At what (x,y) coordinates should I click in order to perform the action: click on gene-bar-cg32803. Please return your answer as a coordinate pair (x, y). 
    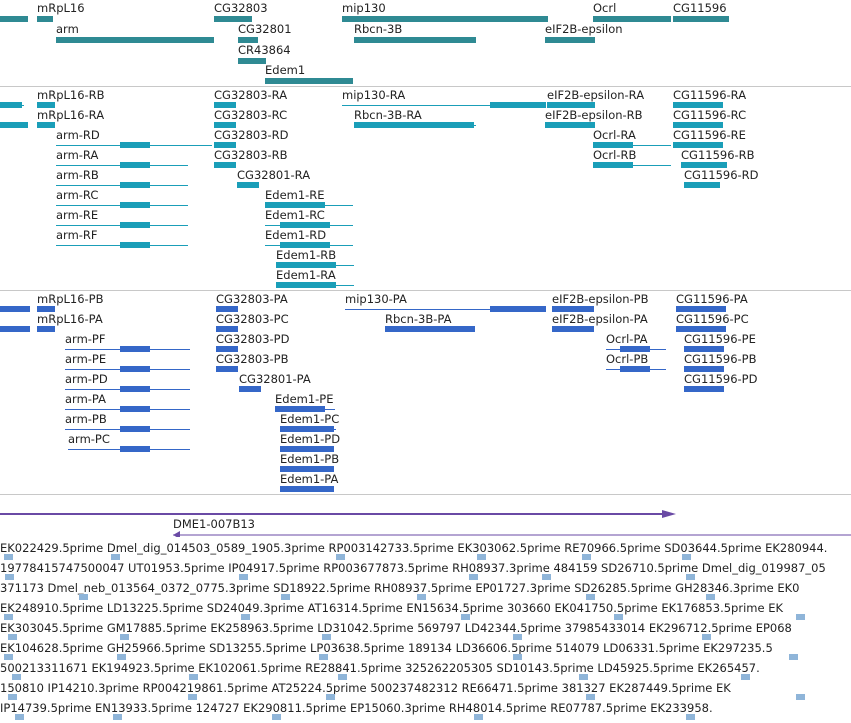
    Looking at the image, I should click on (233, 19).